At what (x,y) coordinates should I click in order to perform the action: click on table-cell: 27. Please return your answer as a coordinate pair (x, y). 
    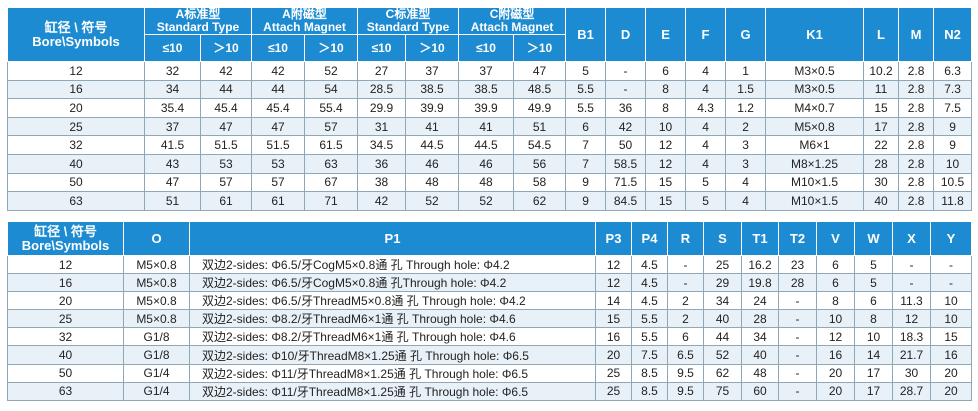
    Looking at the image, I should click on (382, 71).